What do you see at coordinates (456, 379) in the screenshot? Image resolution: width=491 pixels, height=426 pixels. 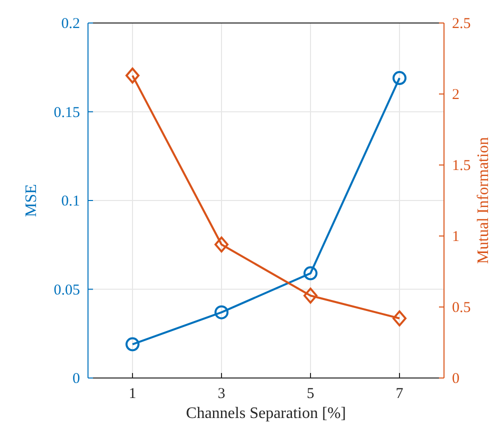 I see `y2-tick-label: 0` at bounding box center [456, 379].